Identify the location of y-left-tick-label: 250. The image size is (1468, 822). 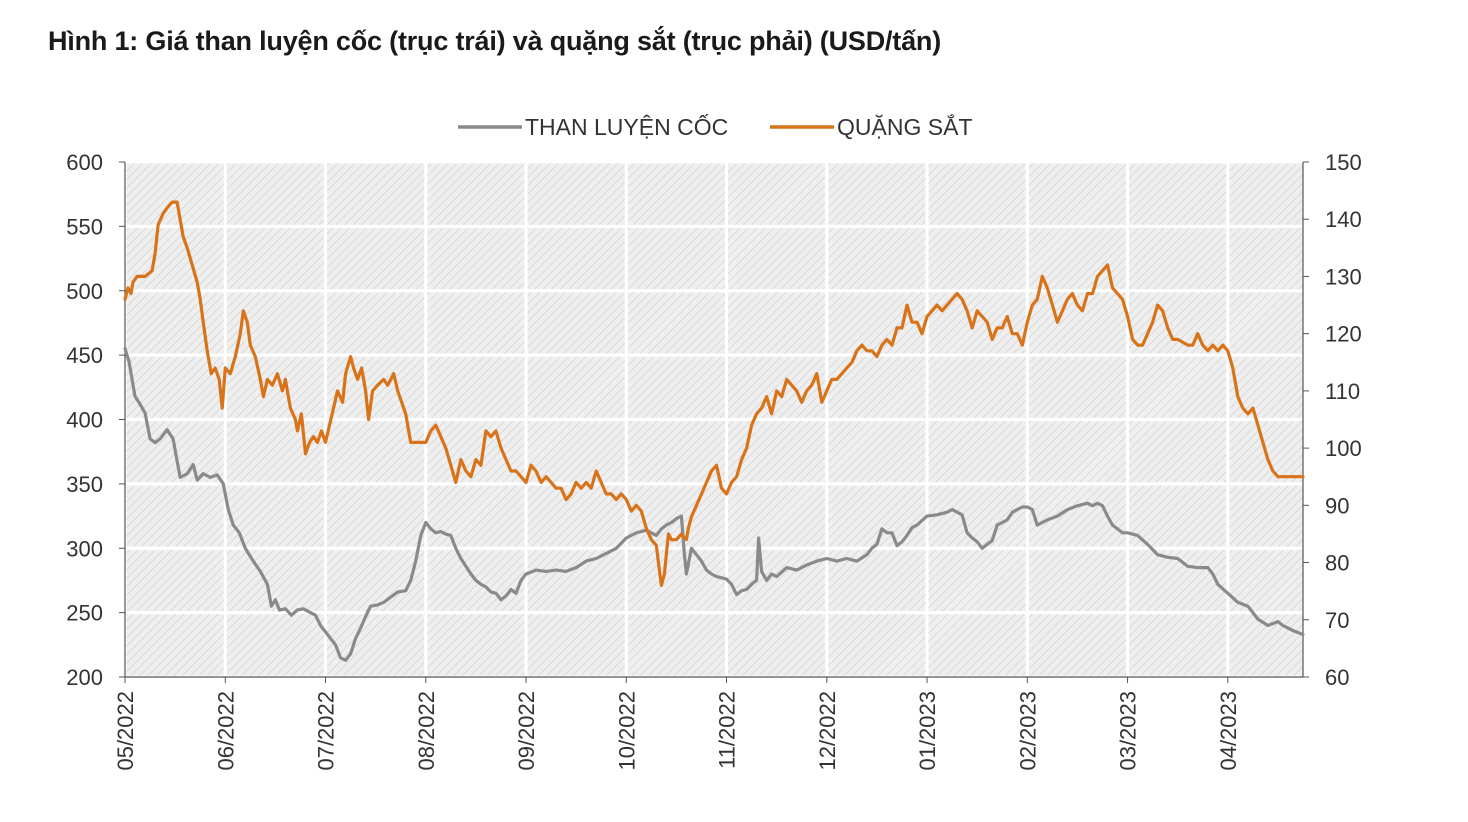
(84, 613).